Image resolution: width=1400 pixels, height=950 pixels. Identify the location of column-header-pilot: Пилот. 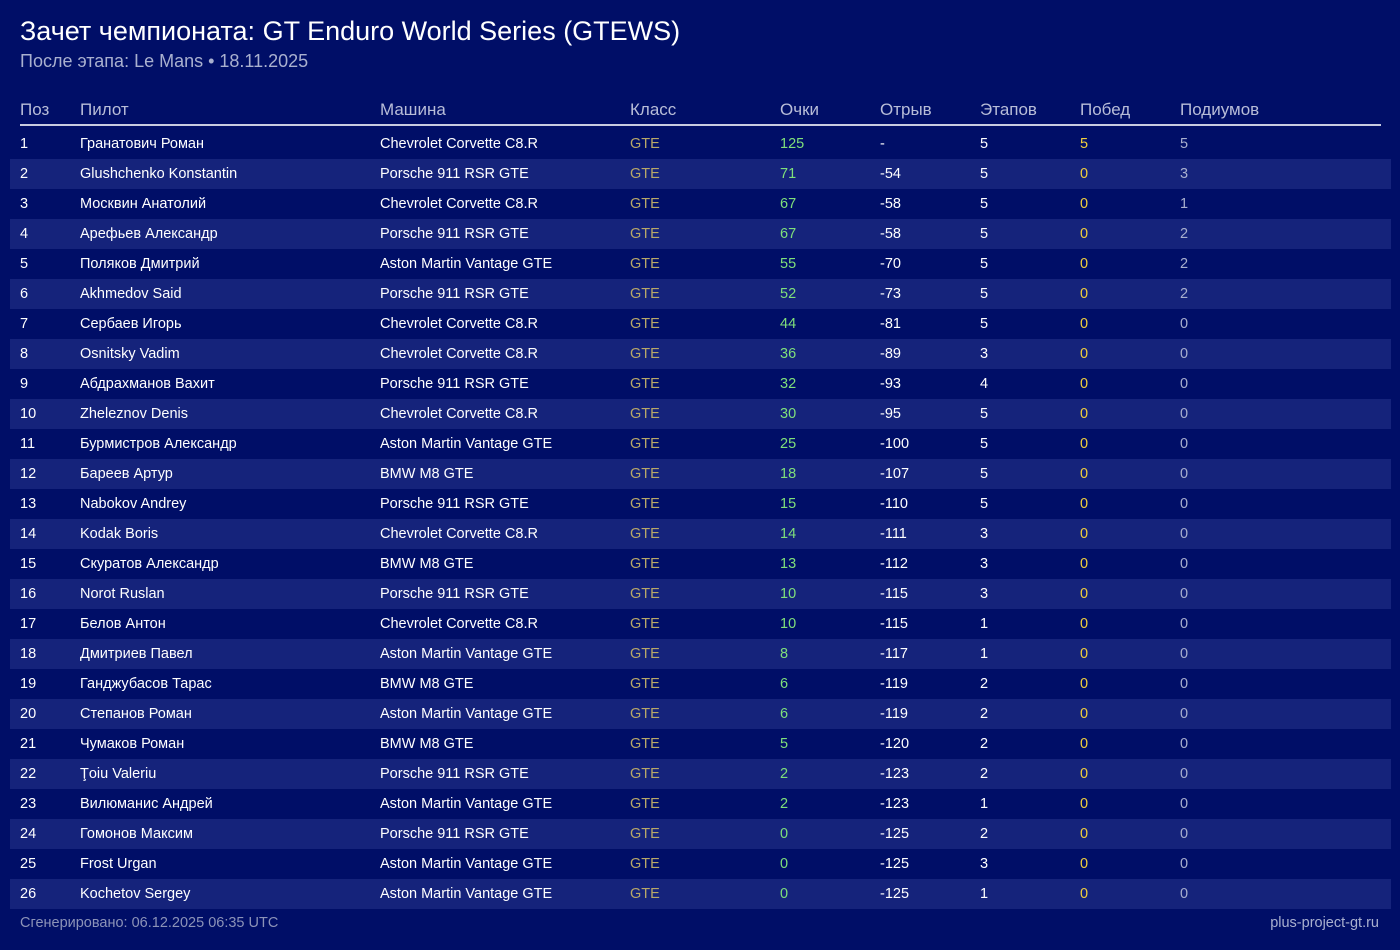
(104, 109).